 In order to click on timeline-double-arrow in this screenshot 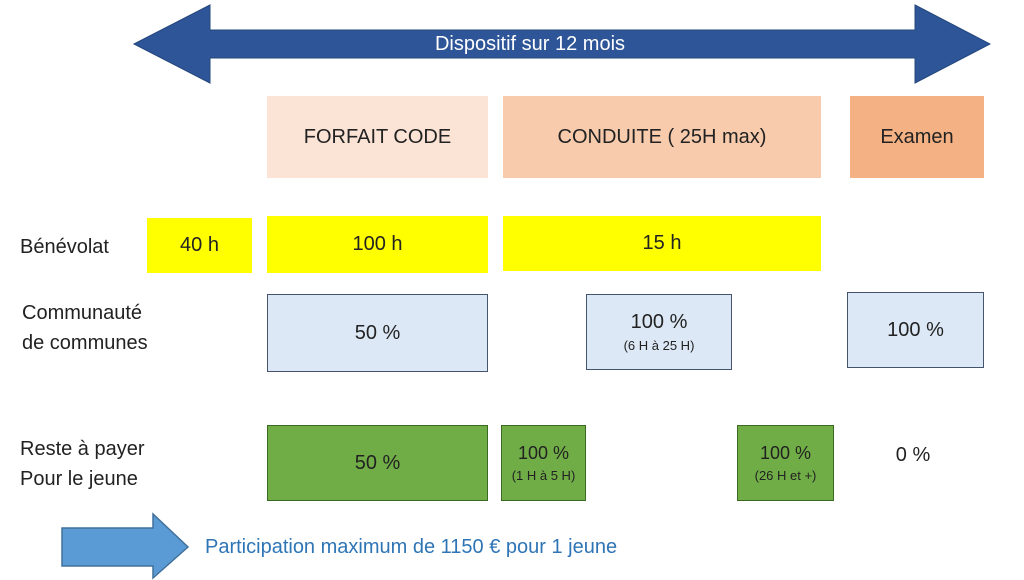, I will do `click(562, 44)`.